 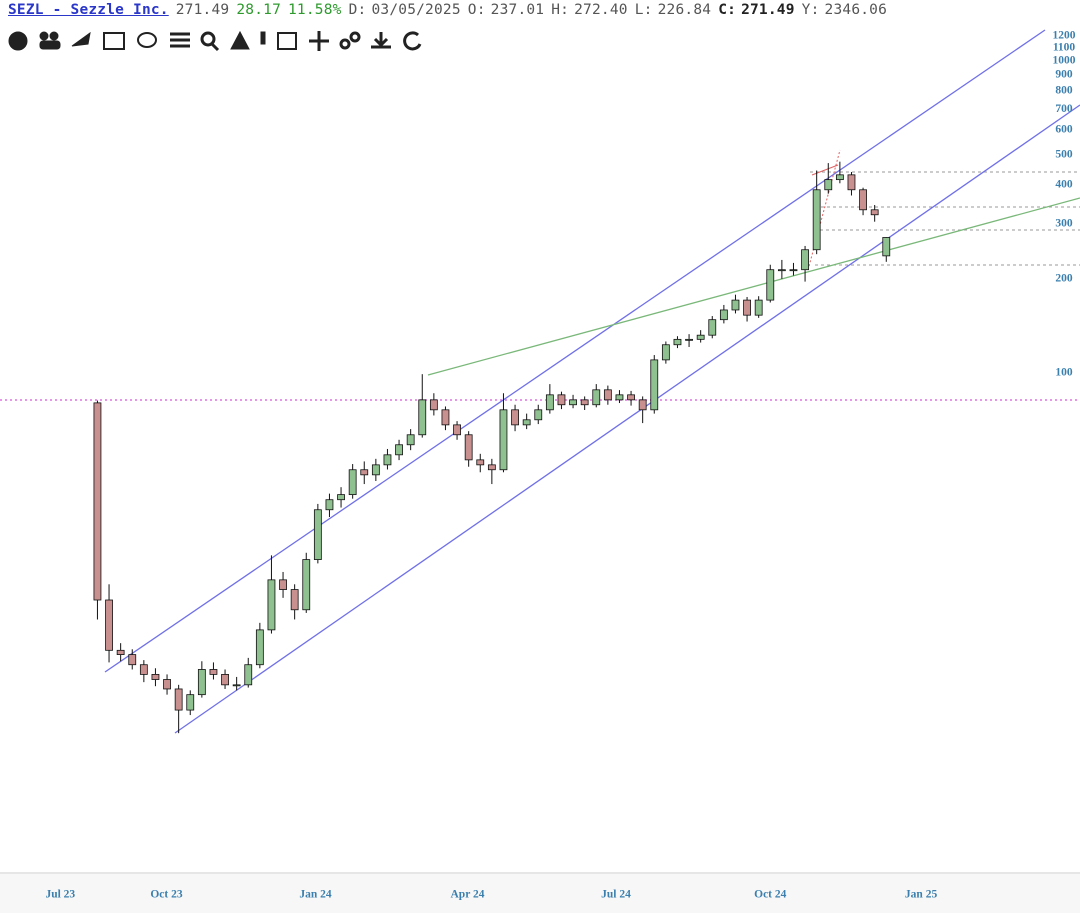 I want to click on quote-field: Y: 2346.06, so click(x=844, y=10).